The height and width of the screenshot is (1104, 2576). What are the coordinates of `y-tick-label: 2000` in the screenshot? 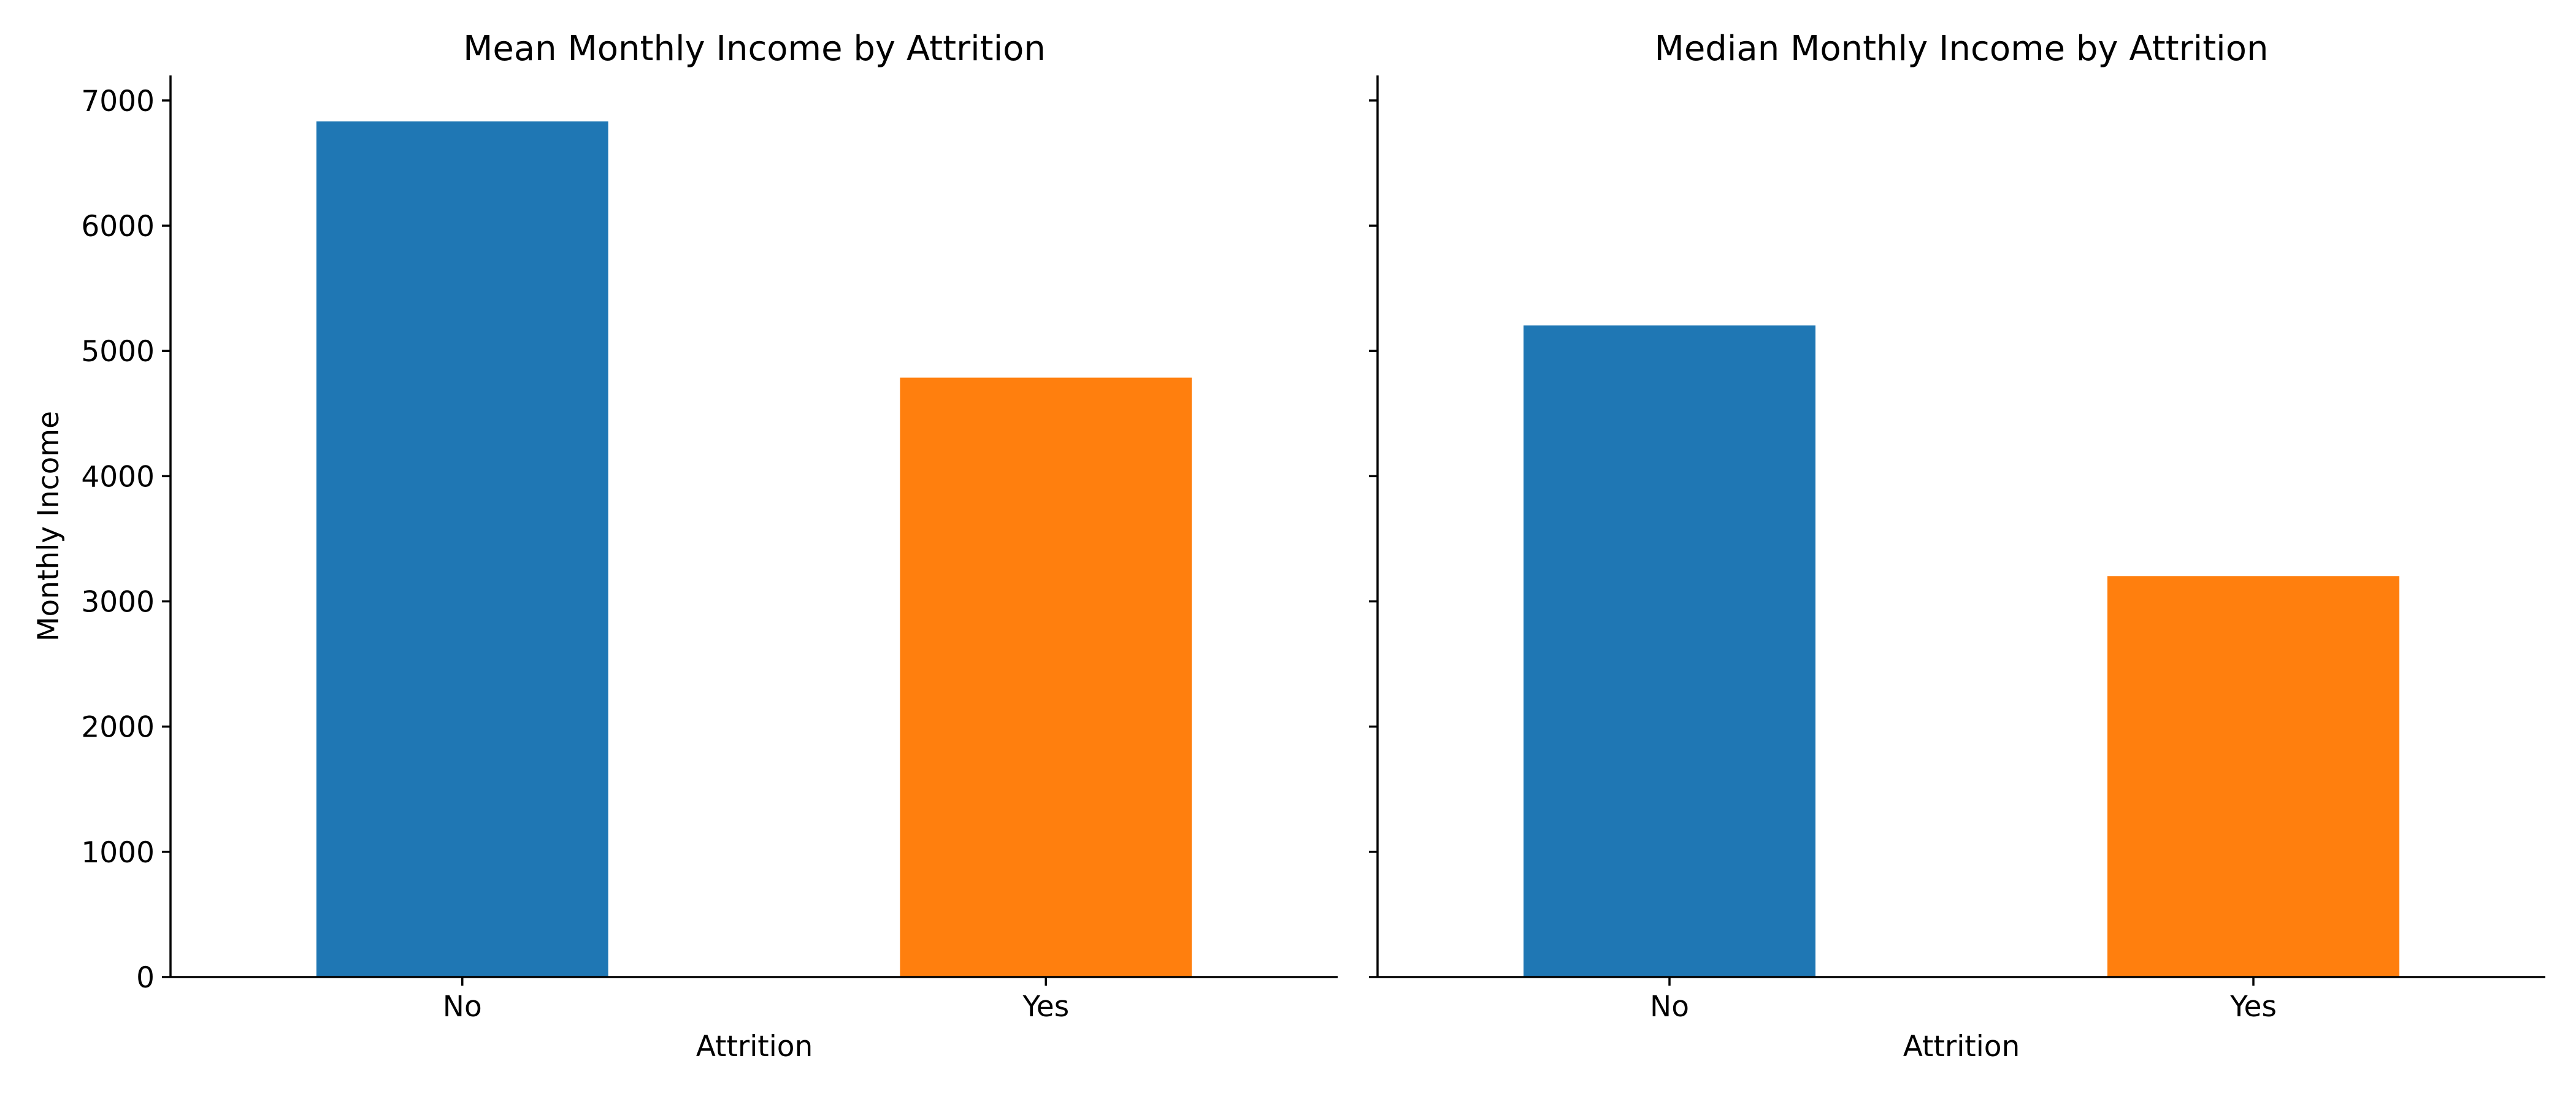 It's located at (118, 728).